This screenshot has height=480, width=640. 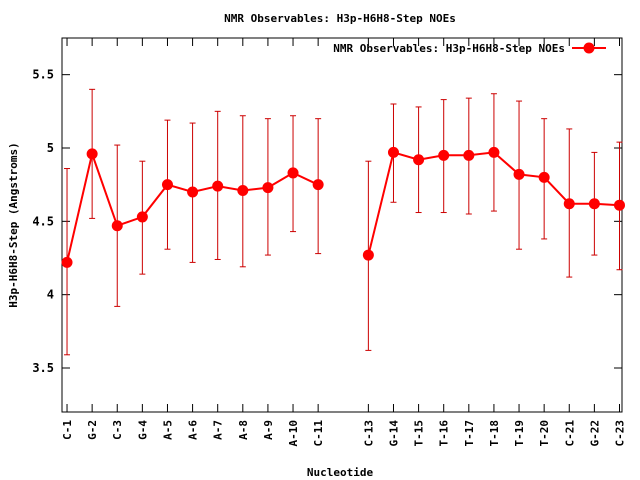 I want to click on y-tick-label: 5.5, so click(x=43, y=75).